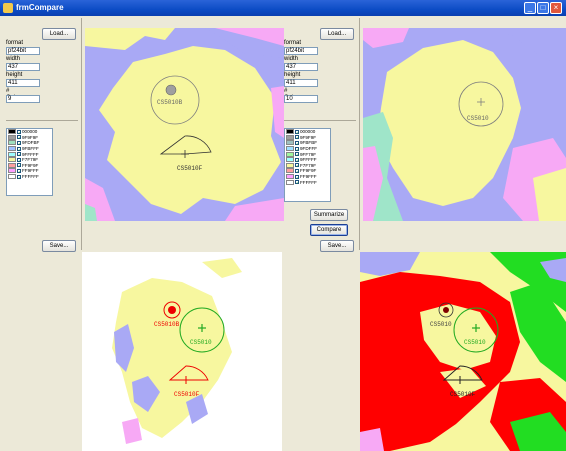 This screenshot has width=566, height=451. I want to click on left-legend-hex-label: 9FDFBF, so click(31, 143).